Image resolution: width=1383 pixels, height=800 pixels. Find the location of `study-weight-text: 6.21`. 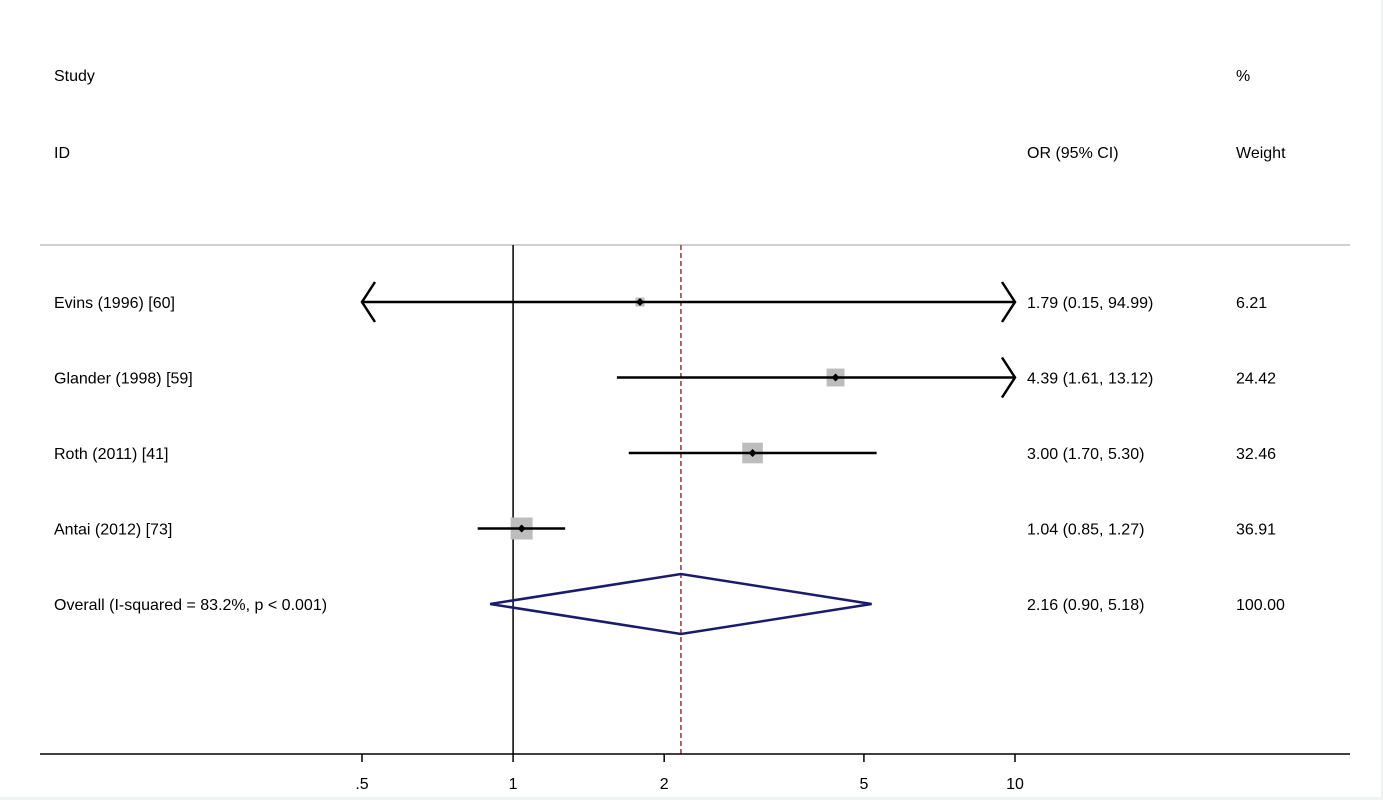

study-weight-text: 6.21 is located at coordinates (1251, 303).